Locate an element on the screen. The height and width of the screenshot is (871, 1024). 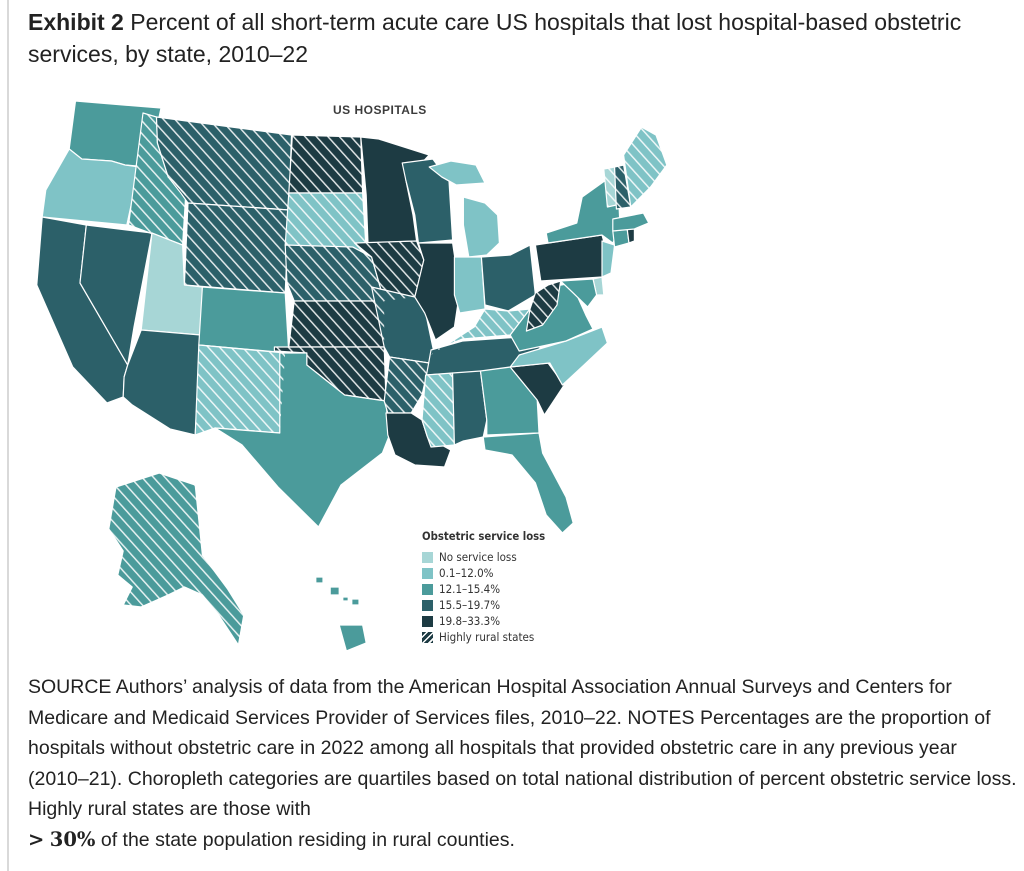
state-mi is located at coordinates (464, 209).